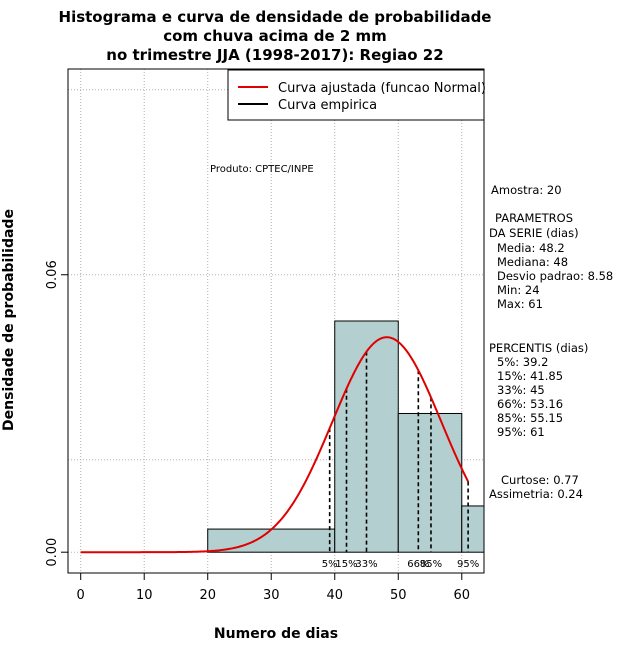  What do you see at coordinates (276, 634) in the screenshot?
I see `x-axis-label: Numero de dias` at bounding box center [276, 634].